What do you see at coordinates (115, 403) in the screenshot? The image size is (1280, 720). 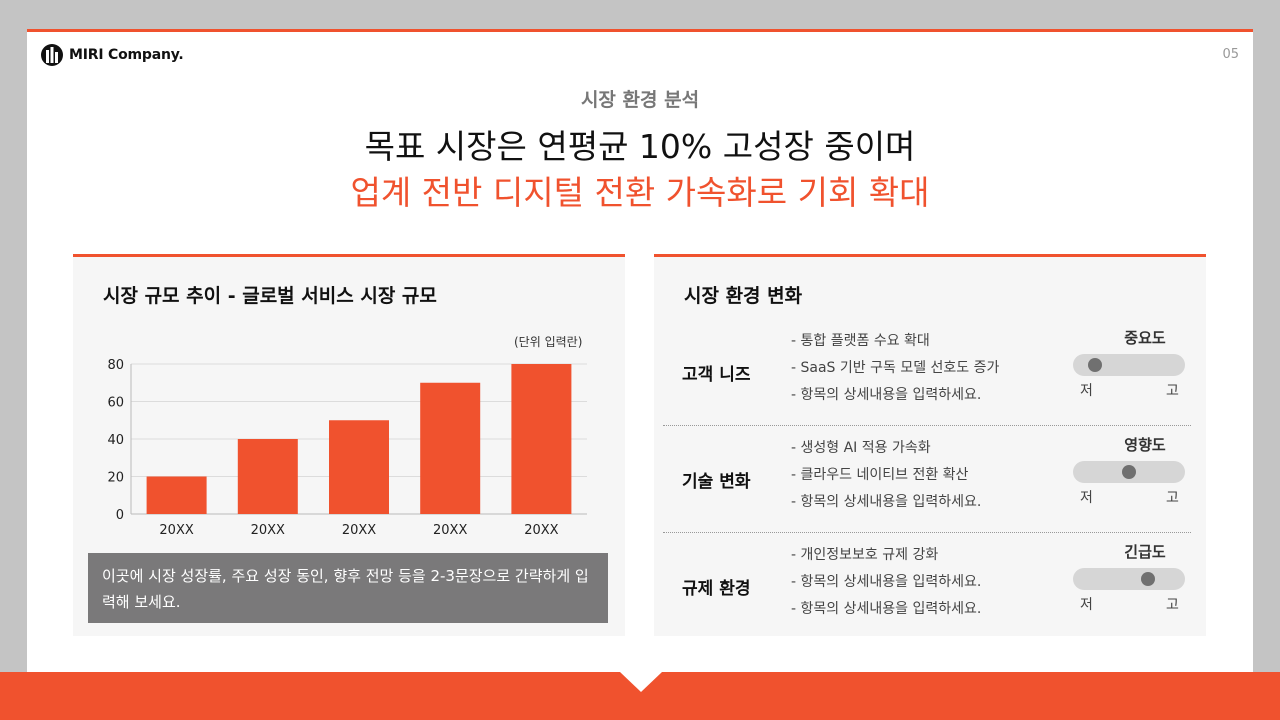 I see `y-tick-label: 60` at bounding box center [115, 403].